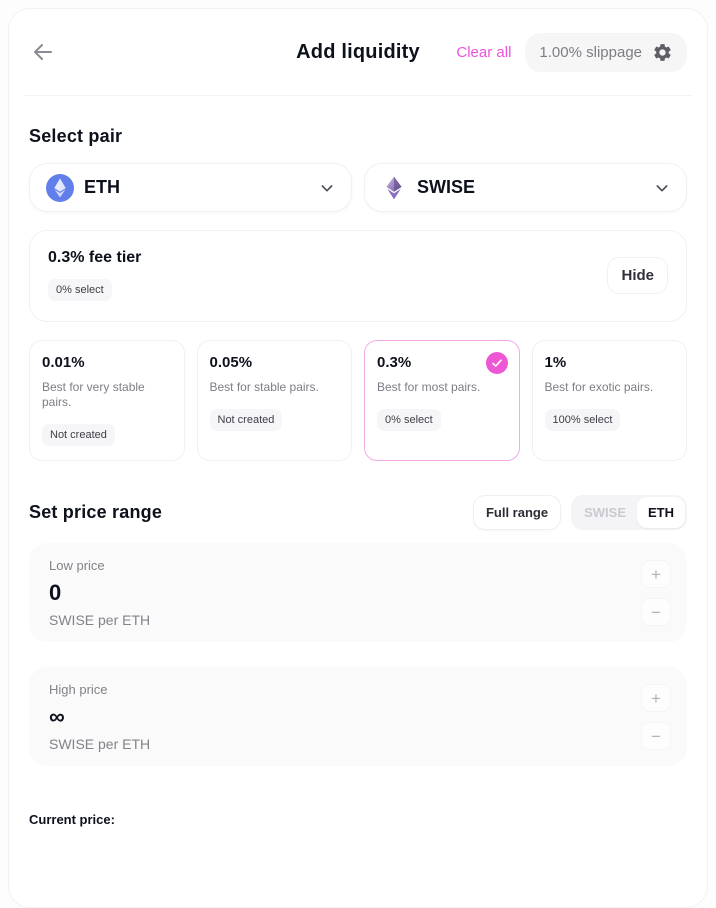  What do you see at coordinates (525, 187) in the screenshot?
I see `token-select-swise: SWISE` at bounding box center [525, 187].